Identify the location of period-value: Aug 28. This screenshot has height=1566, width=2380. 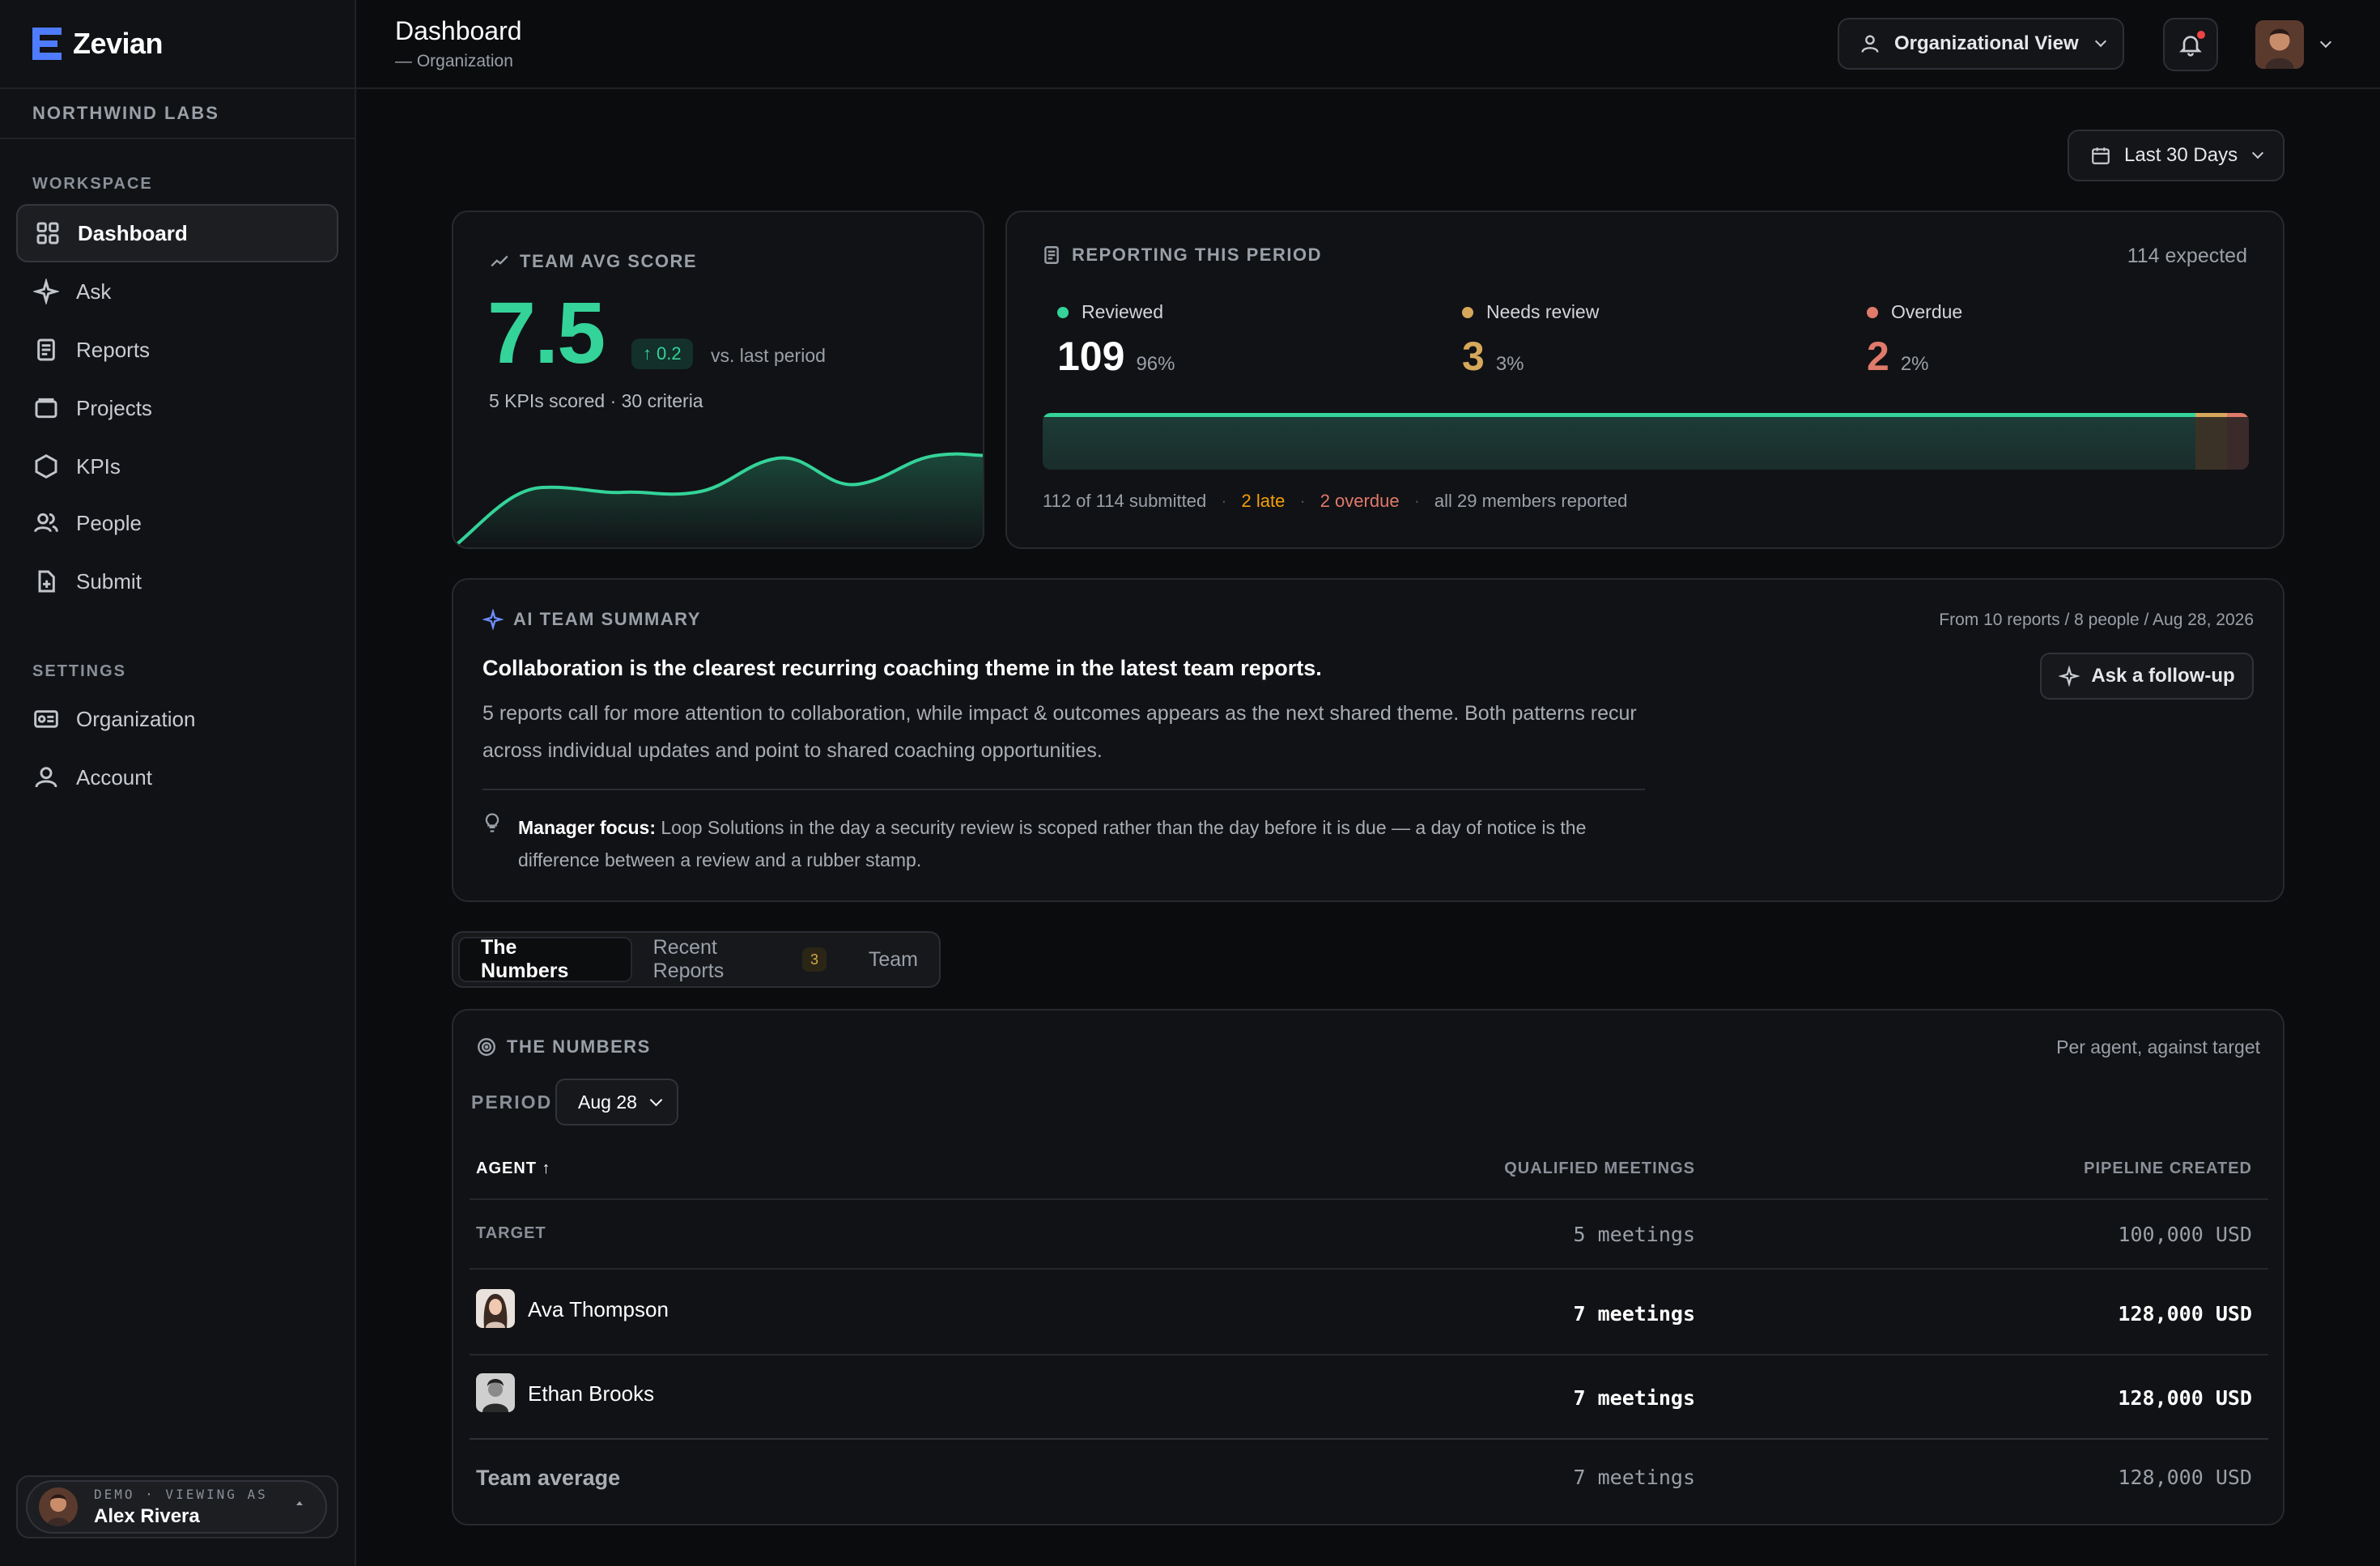
(607, 1102).